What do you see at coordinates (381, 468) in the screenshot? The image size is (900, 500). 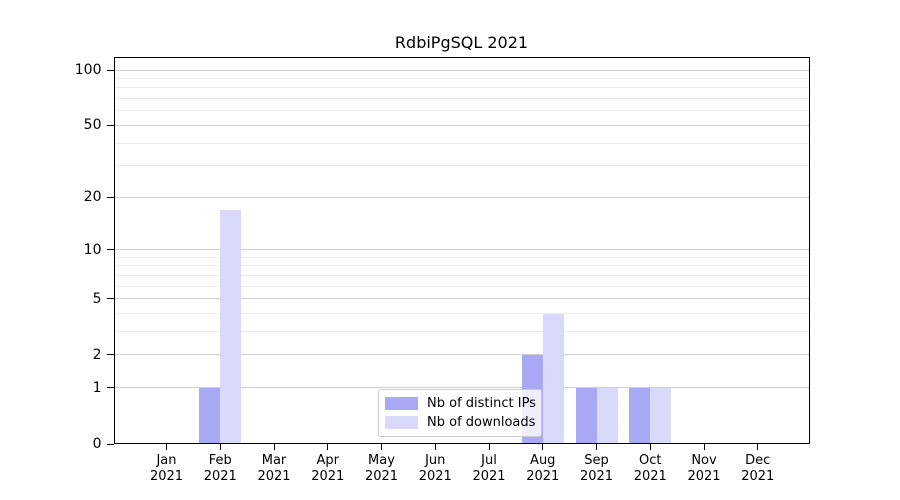 I see `x-tick-label: May 2021` at bounding box center [381, 468].